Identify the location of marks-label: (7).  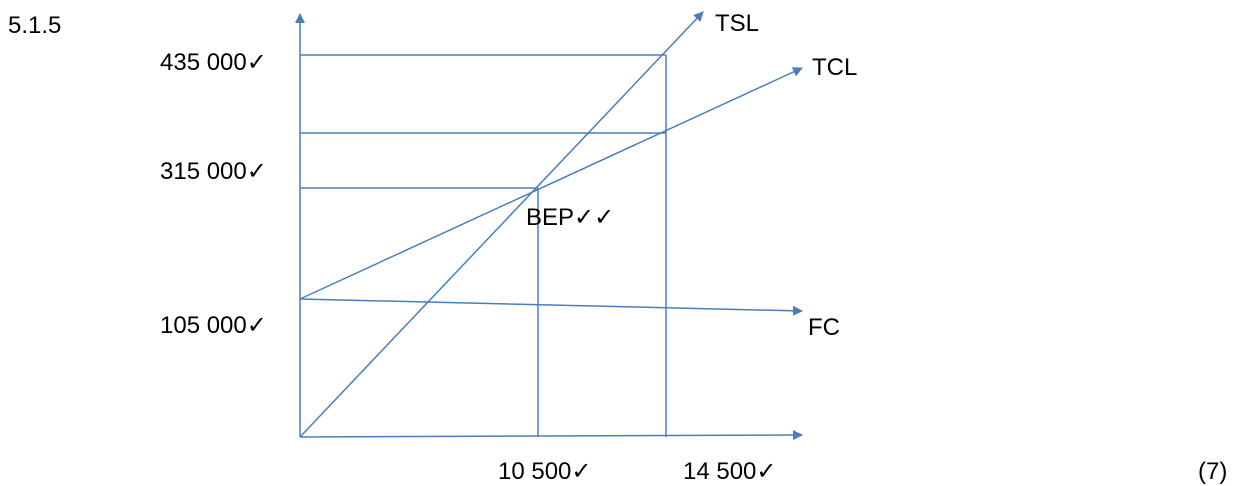
(1213, 471).